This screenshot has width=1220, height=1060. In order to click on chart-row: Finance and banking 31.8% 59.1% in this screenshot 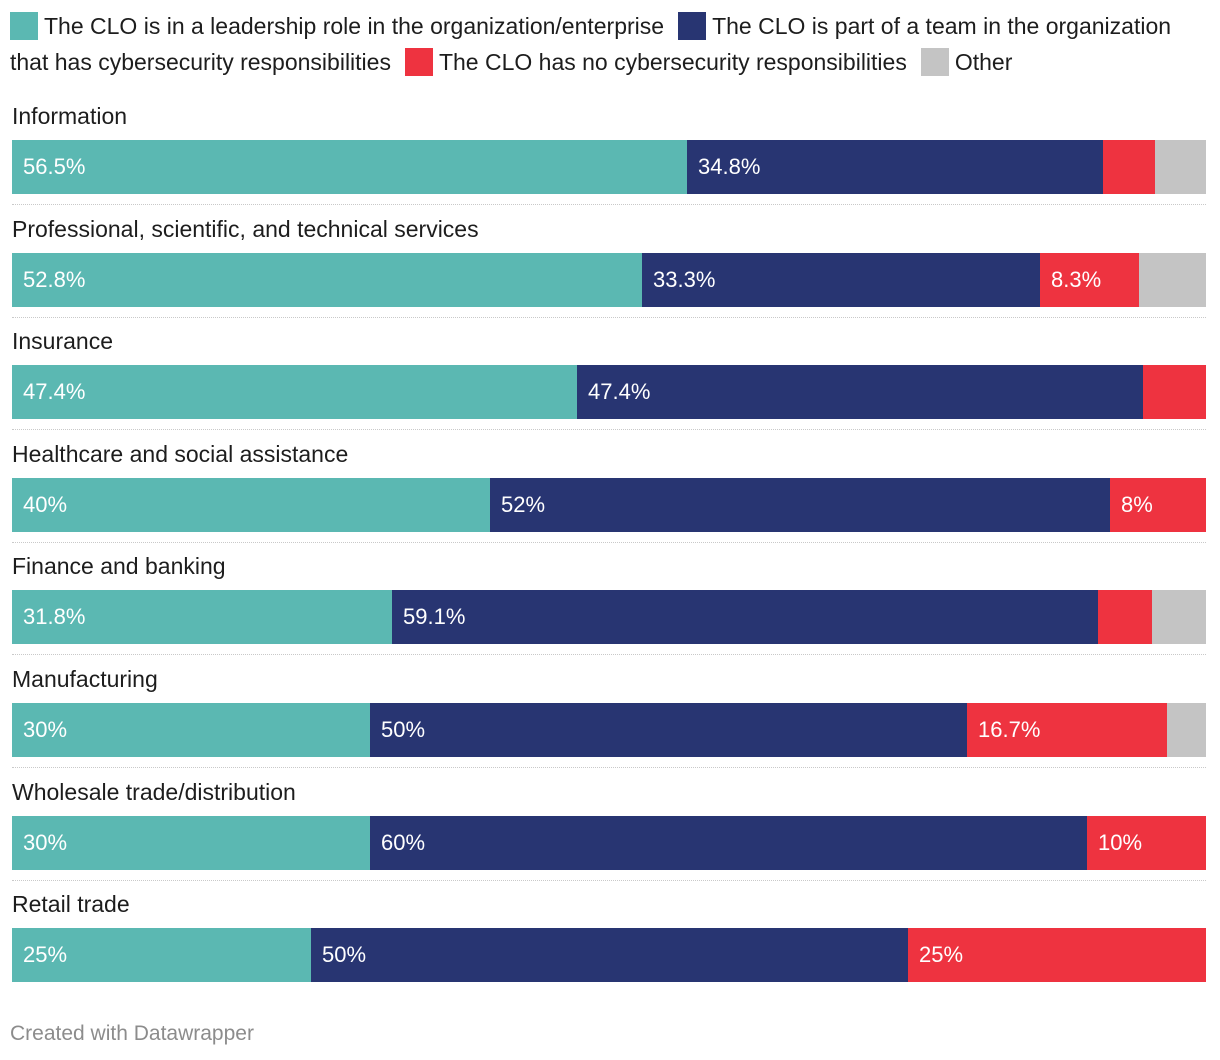, I will do `click(610, 602)`.